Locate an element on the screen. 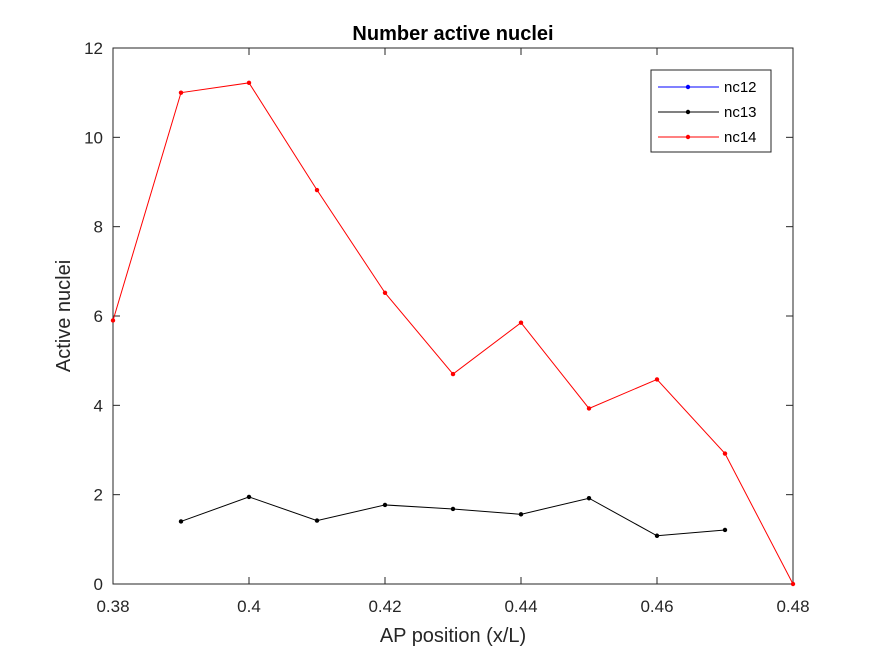 Image resolution: width=875 pixels, height=661 pixels. legend-marker-nc12 is located at coordinates (688, 87).